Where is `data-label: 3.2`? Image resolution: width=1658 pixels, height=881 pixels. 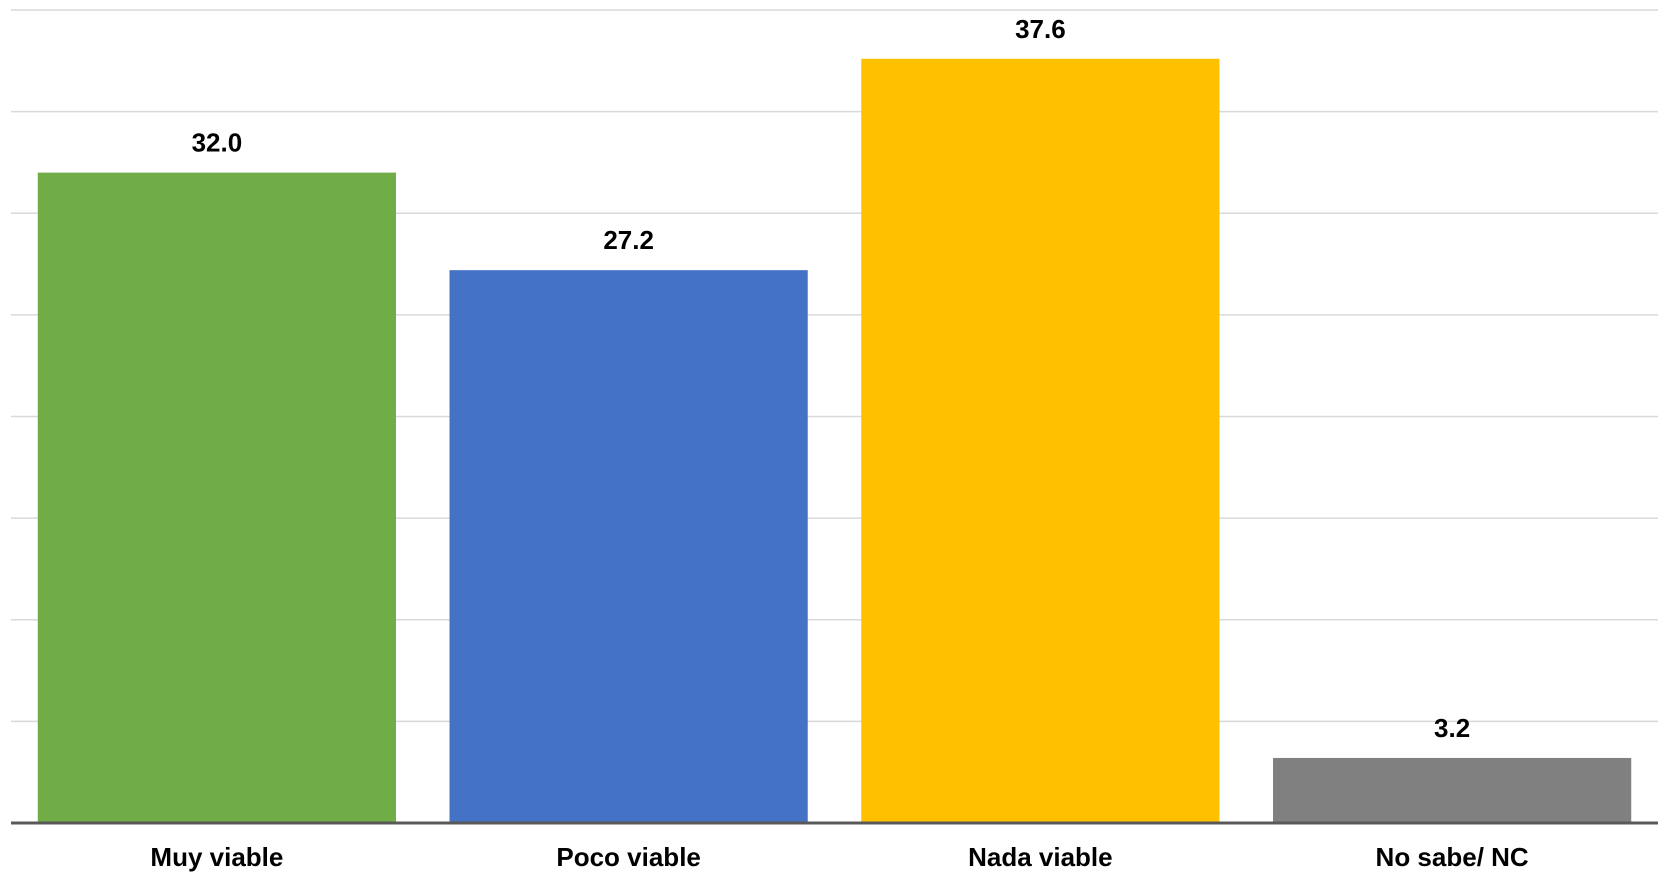
data-label: 3.2 is located at coordinates (1452, 728).